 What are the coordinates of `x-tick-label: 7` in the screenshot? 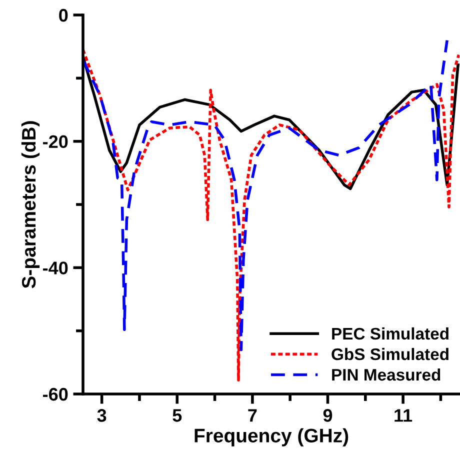 It's located at (252, 415).